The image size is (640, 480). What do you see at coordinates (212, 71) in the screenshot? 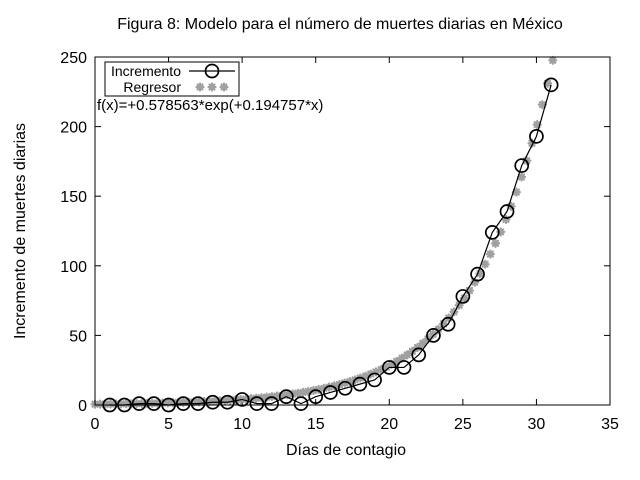
I see `legend-incremento-circle-marker` at bounding box center [212, 71].